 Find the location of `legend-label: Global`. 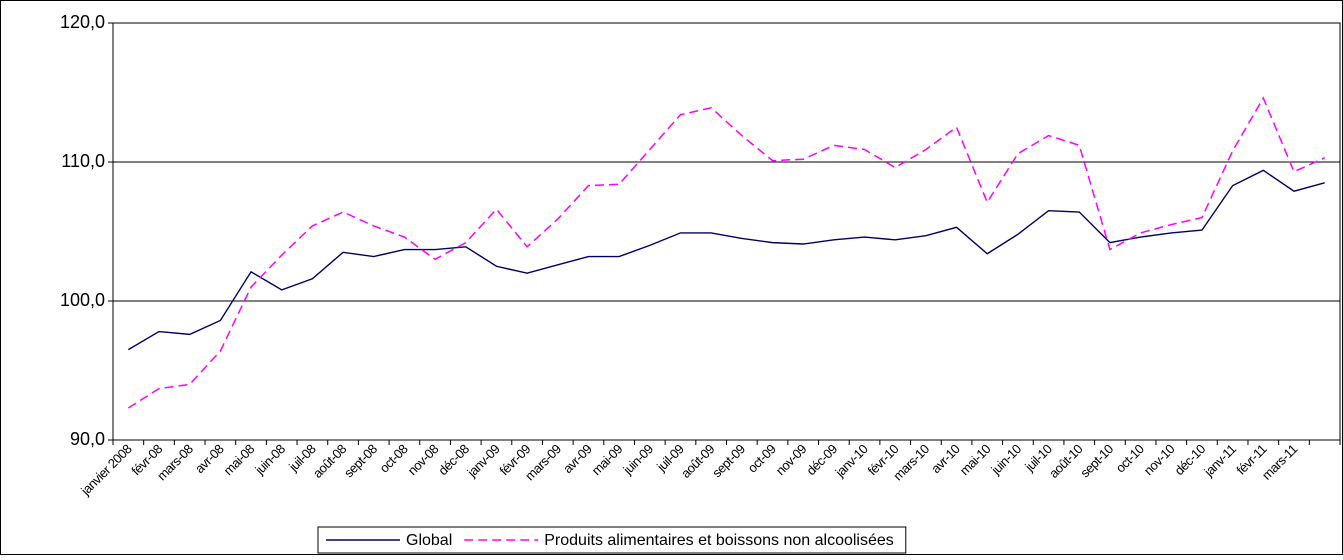

legend-label: Global is located at coordinates (429, 540).